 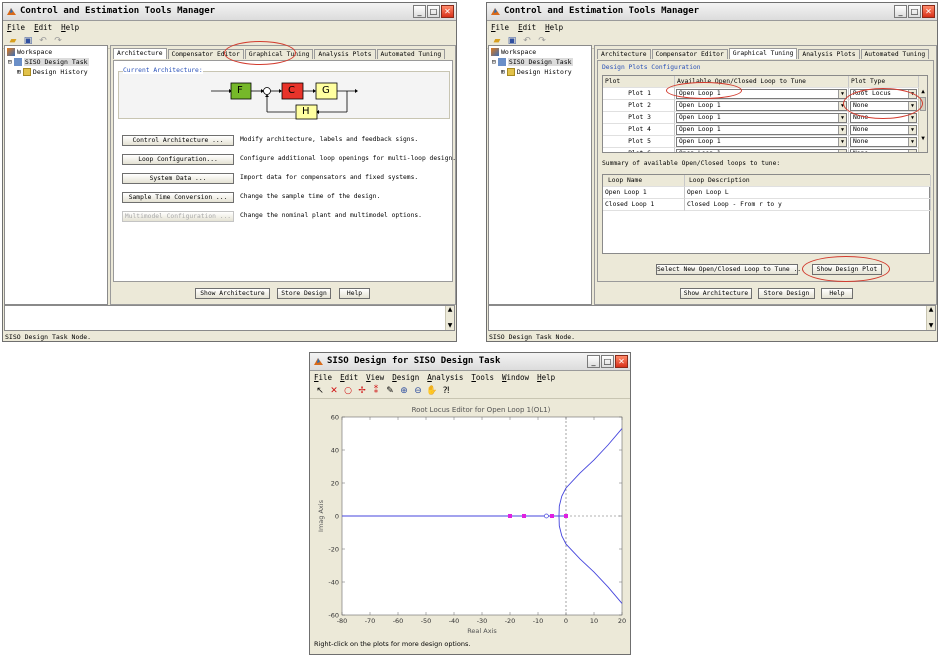 What do you see at coordinates (767, 205) in the screenshot?
I see `table-row: Closed Loop 1 Closed Loop - From r to y` at bounding box center [767, 205].